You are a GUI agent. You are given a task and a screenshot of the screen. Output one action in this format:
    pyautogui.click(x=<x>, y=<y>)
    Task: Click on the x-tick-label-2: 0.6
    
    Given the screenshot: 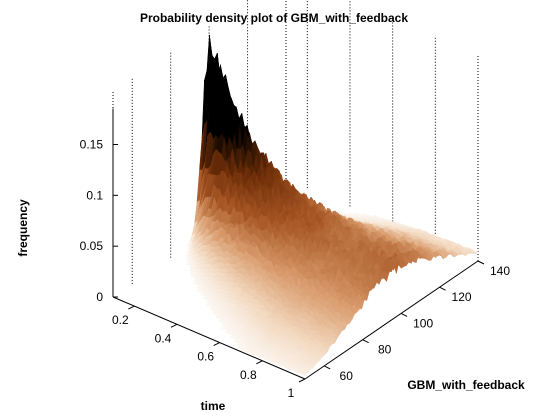 What is the action you would take?
    pyautogui.click(x=205, y=357)
    